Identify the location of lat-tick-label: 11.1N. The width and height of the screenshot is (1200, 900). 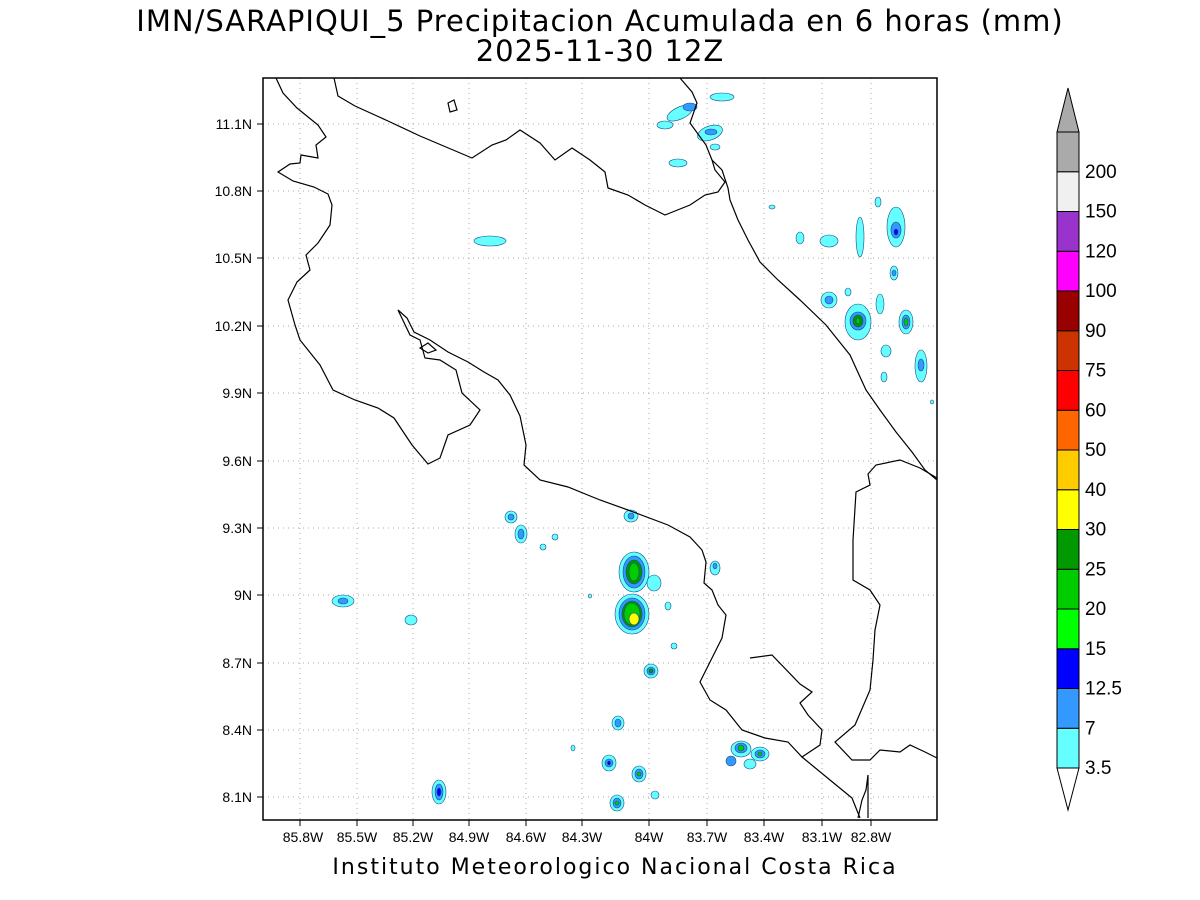
(234, 124).